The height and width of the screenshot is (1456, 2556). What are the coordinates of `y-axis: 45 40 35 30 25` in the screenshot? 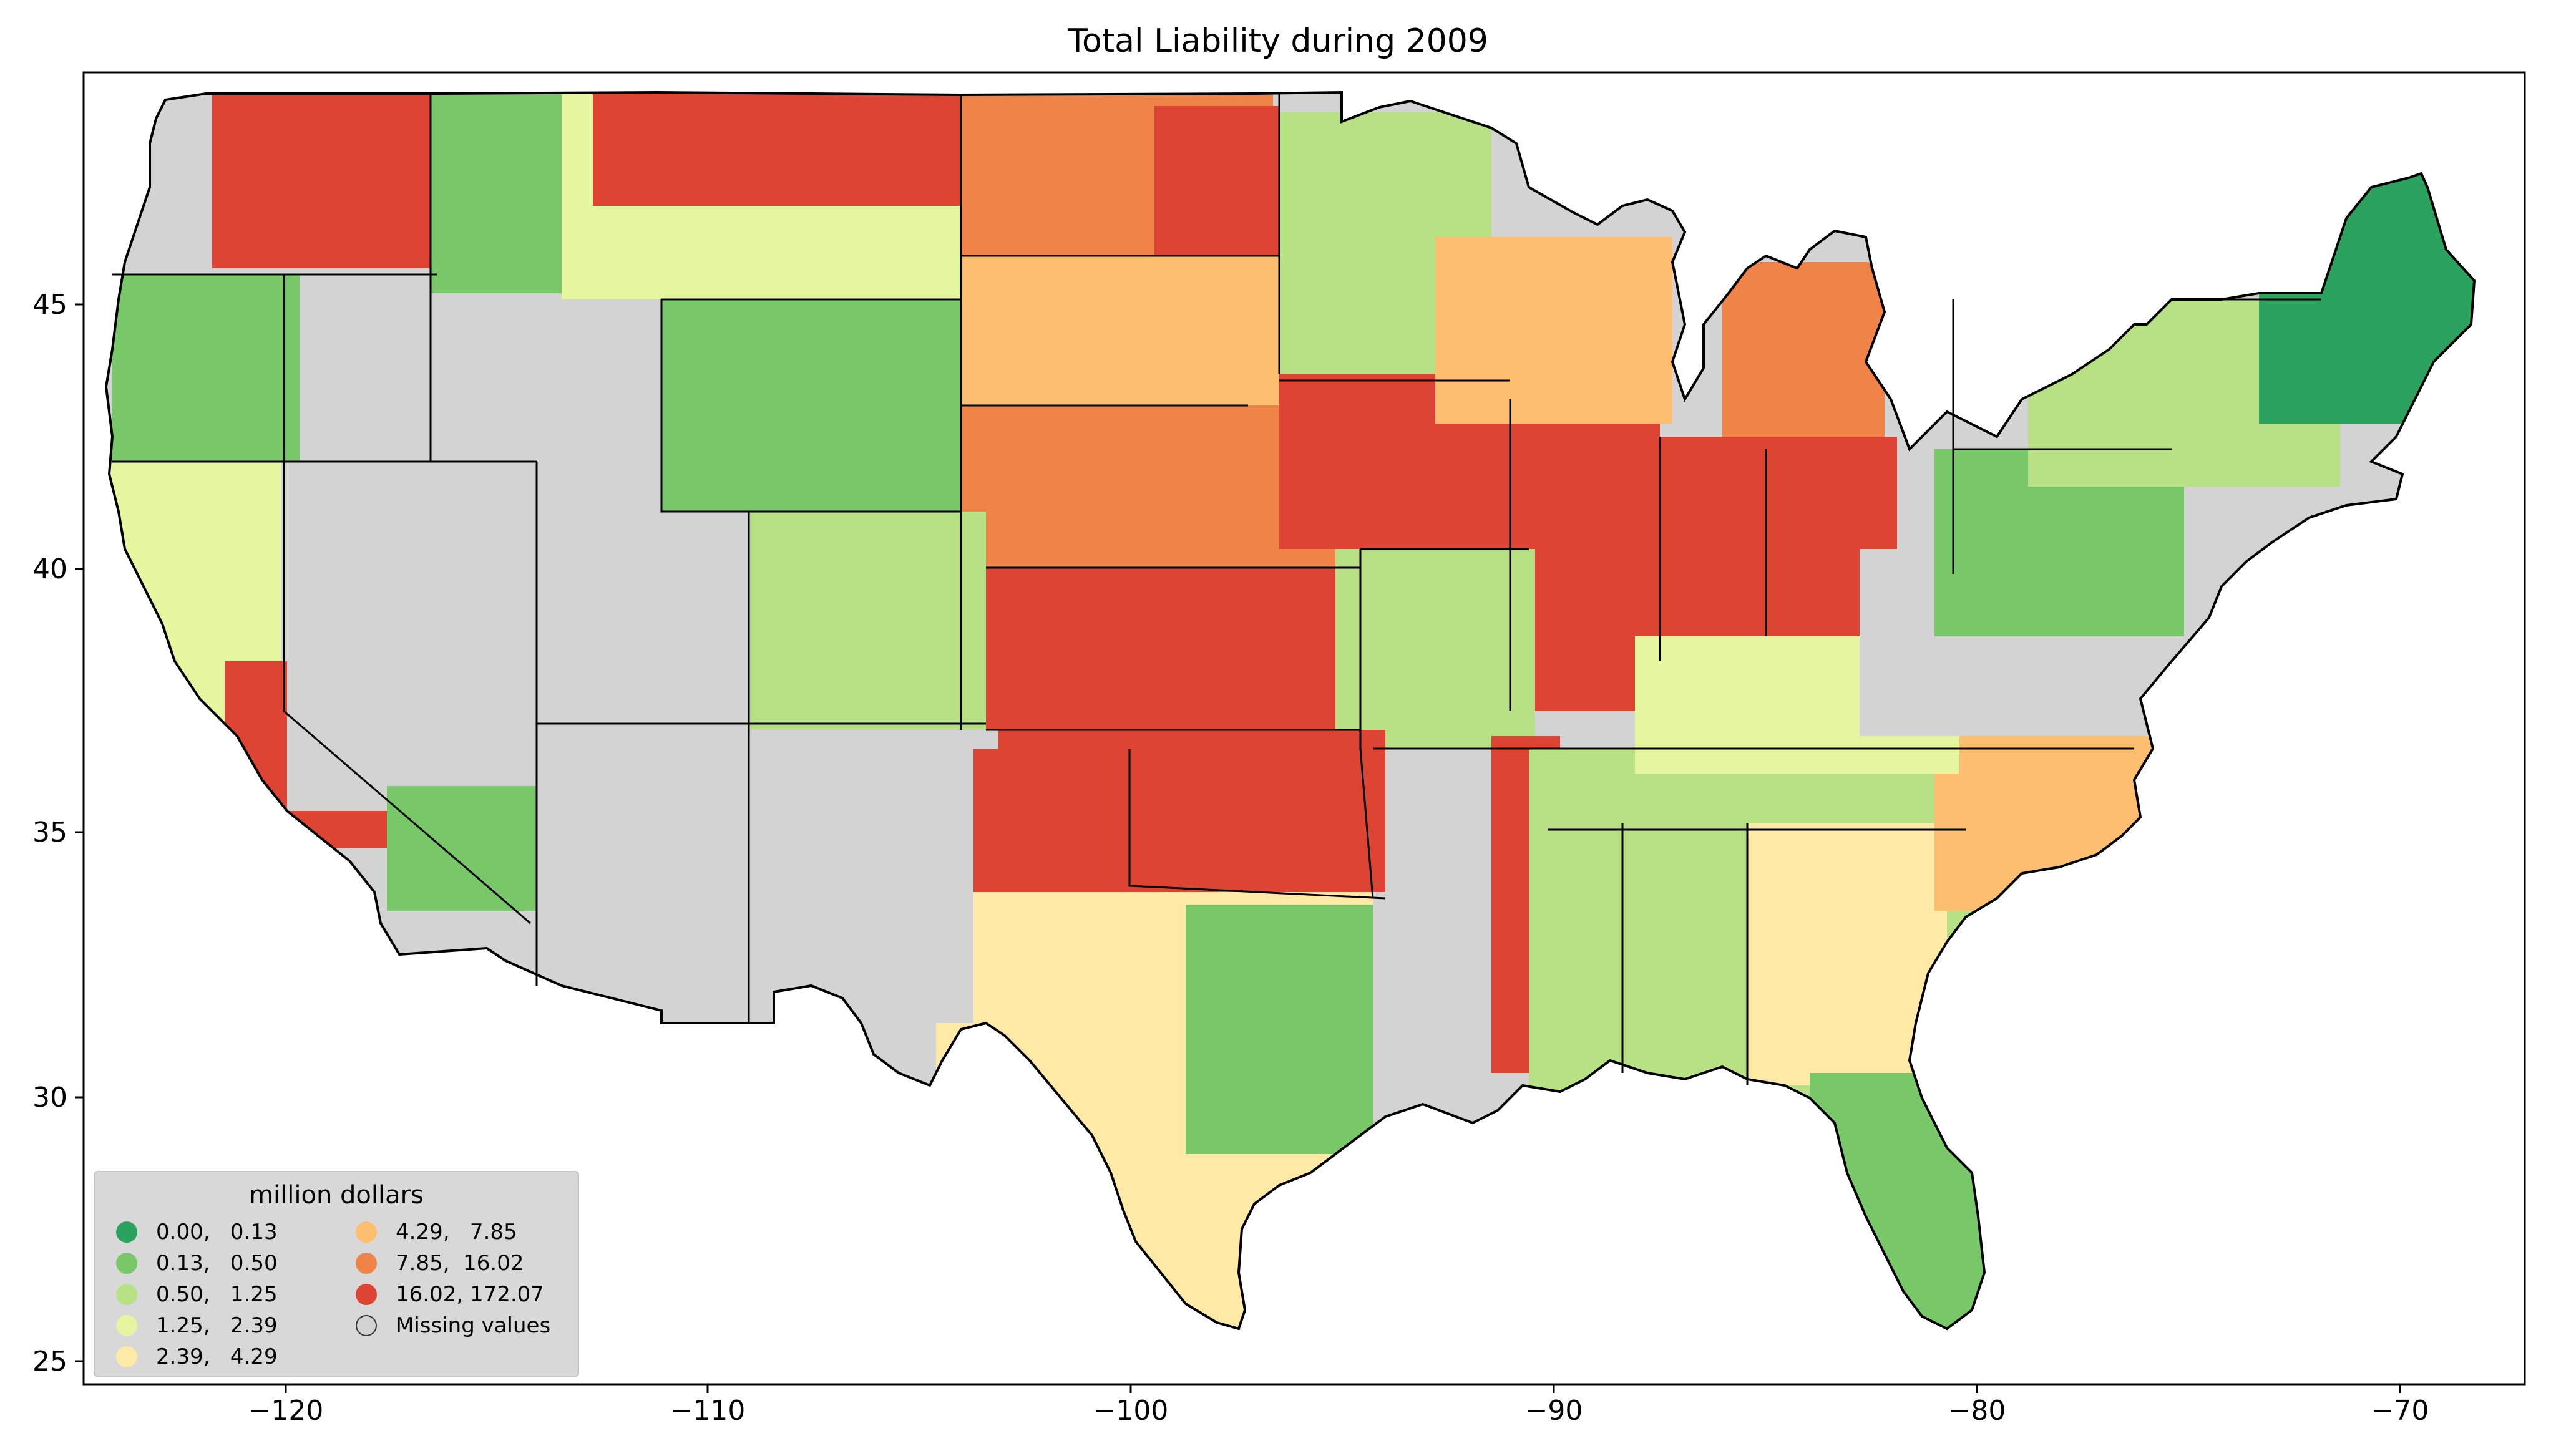 It's located at (58, 833).